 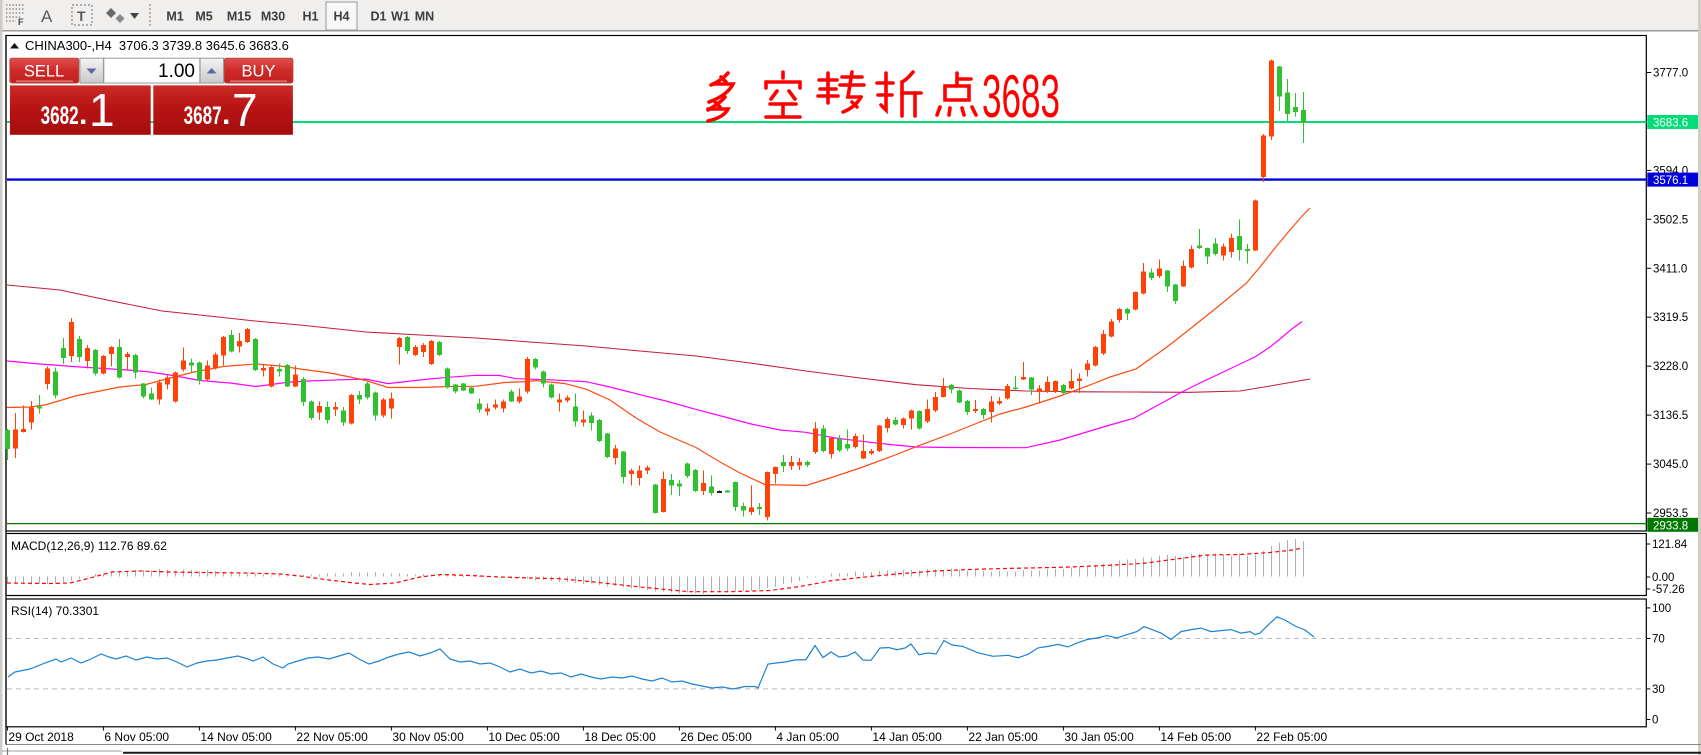 What do you see at coordinates (44, 72) in the screenshot?
I see `svg-text: SELL` at bounding box center [44, 72].